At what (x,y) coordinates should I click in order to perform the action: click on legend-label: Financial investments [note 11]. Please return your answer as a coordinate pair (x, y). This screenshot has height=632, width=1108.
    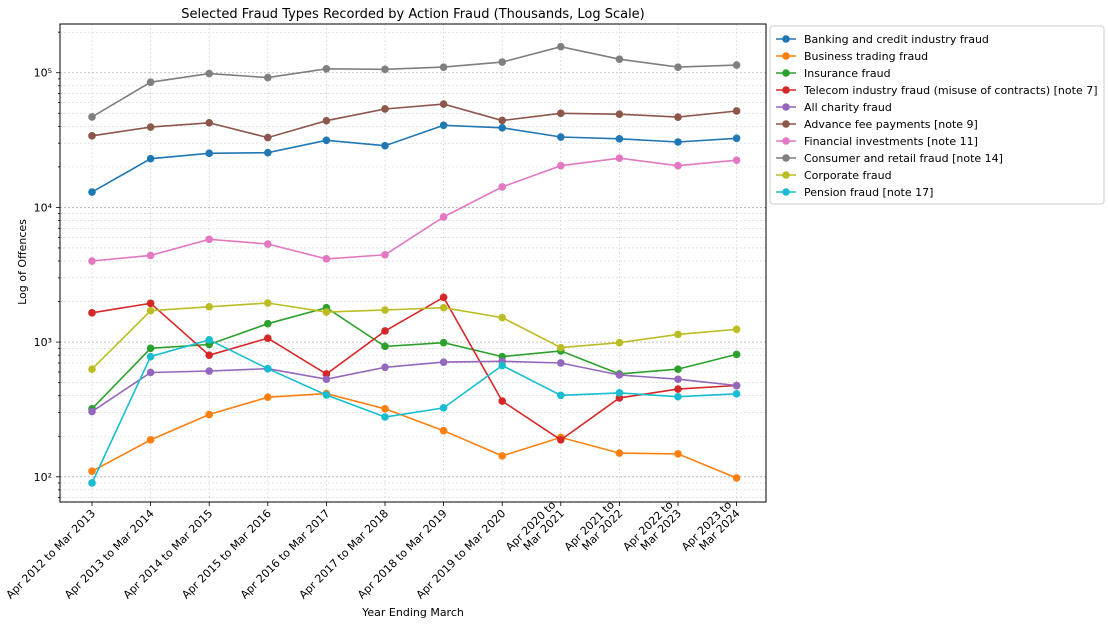
    Looking at the image, I should click on (891, 141).